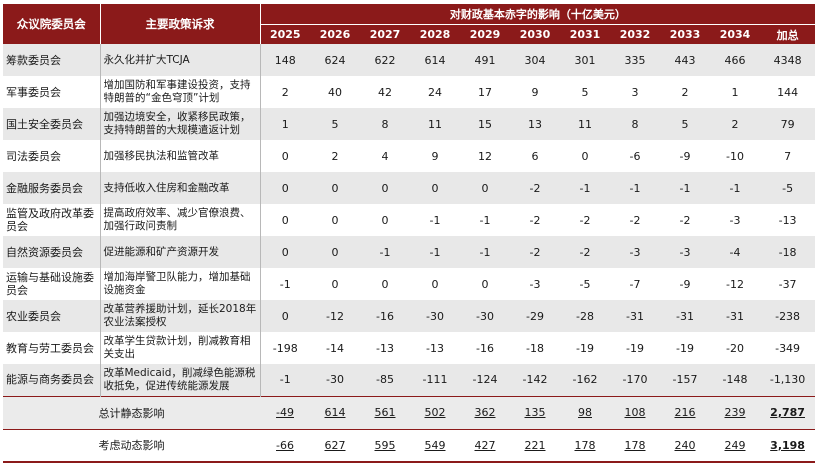 This screenshot has width=819, height=463. What do you see at coordinates (285, 60) in the screenshot?
I see `value-cell: 148` at bounding box center [285, 60].